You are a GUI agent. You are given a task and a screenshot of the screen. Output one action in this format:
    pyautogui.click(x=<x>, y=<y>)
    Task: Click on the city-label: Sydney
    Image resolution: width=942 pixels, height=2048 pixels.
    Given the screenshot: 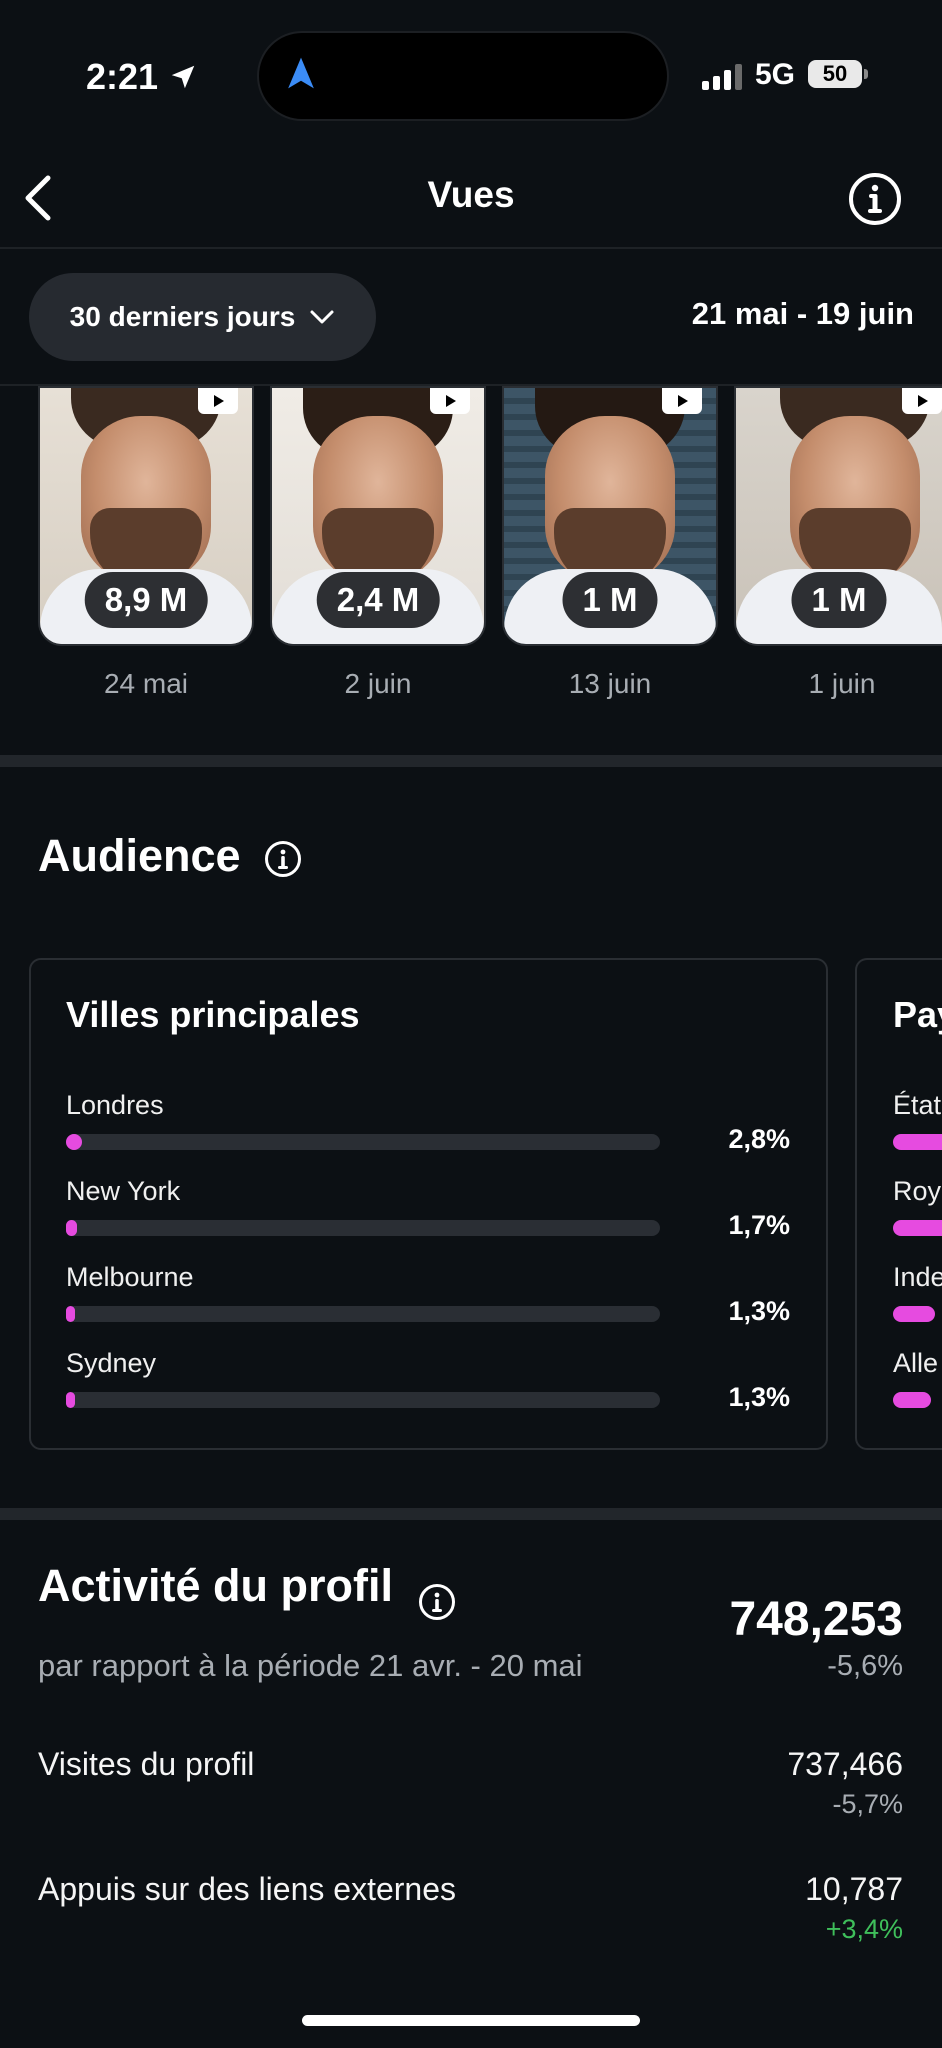 What is the action you would take?
    pyautogui.click(x=111, y=1363)
    